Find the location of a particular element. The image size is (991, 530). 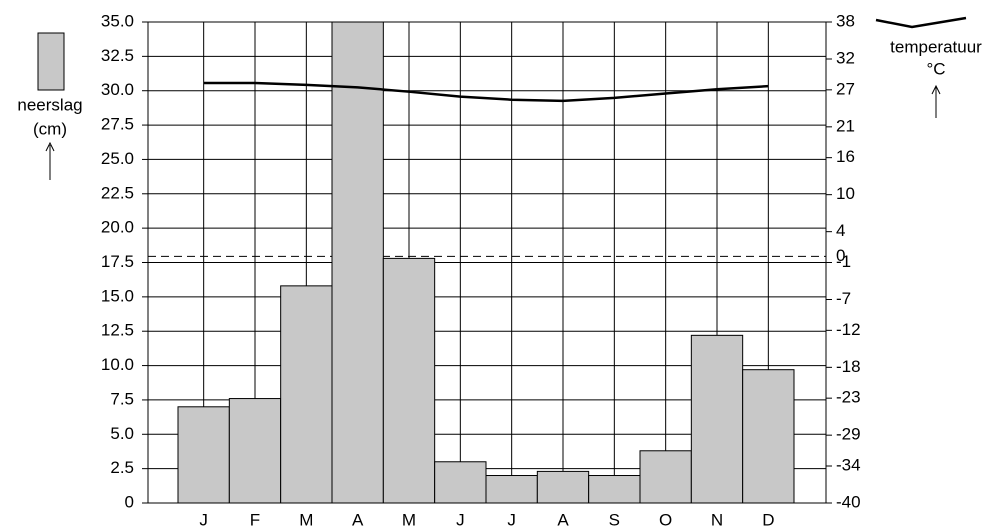

y-tick-label: 27.5 is located at coordinates (117, 124).